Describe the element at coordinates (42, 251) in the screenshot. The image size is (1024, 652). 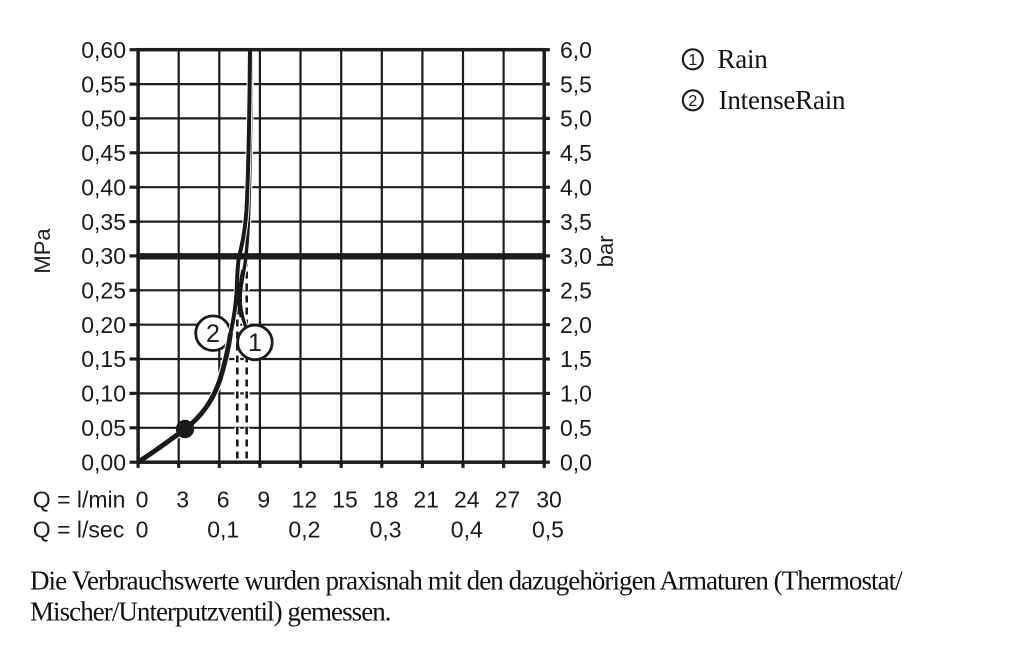
I see `svg-text: MPa` at that location.